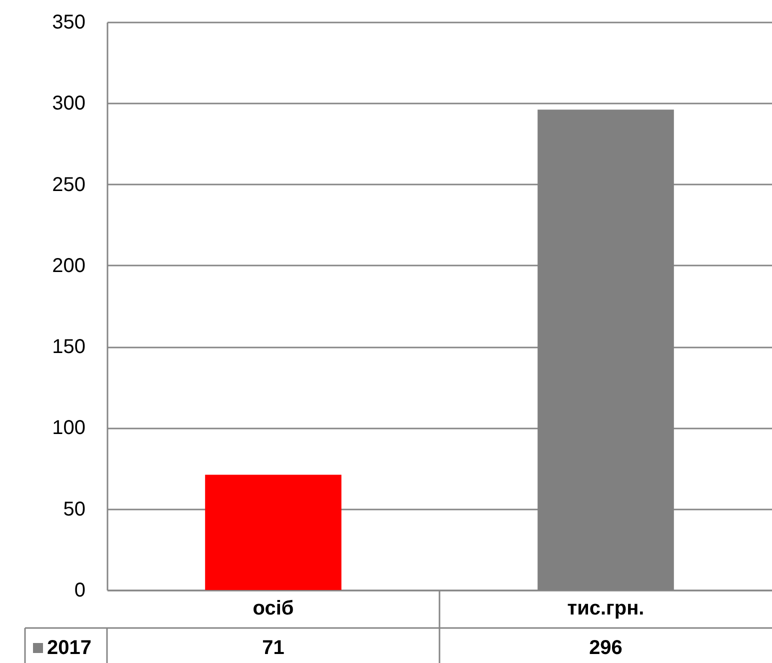  I want to click on data-label: 296, so click(605, 648).